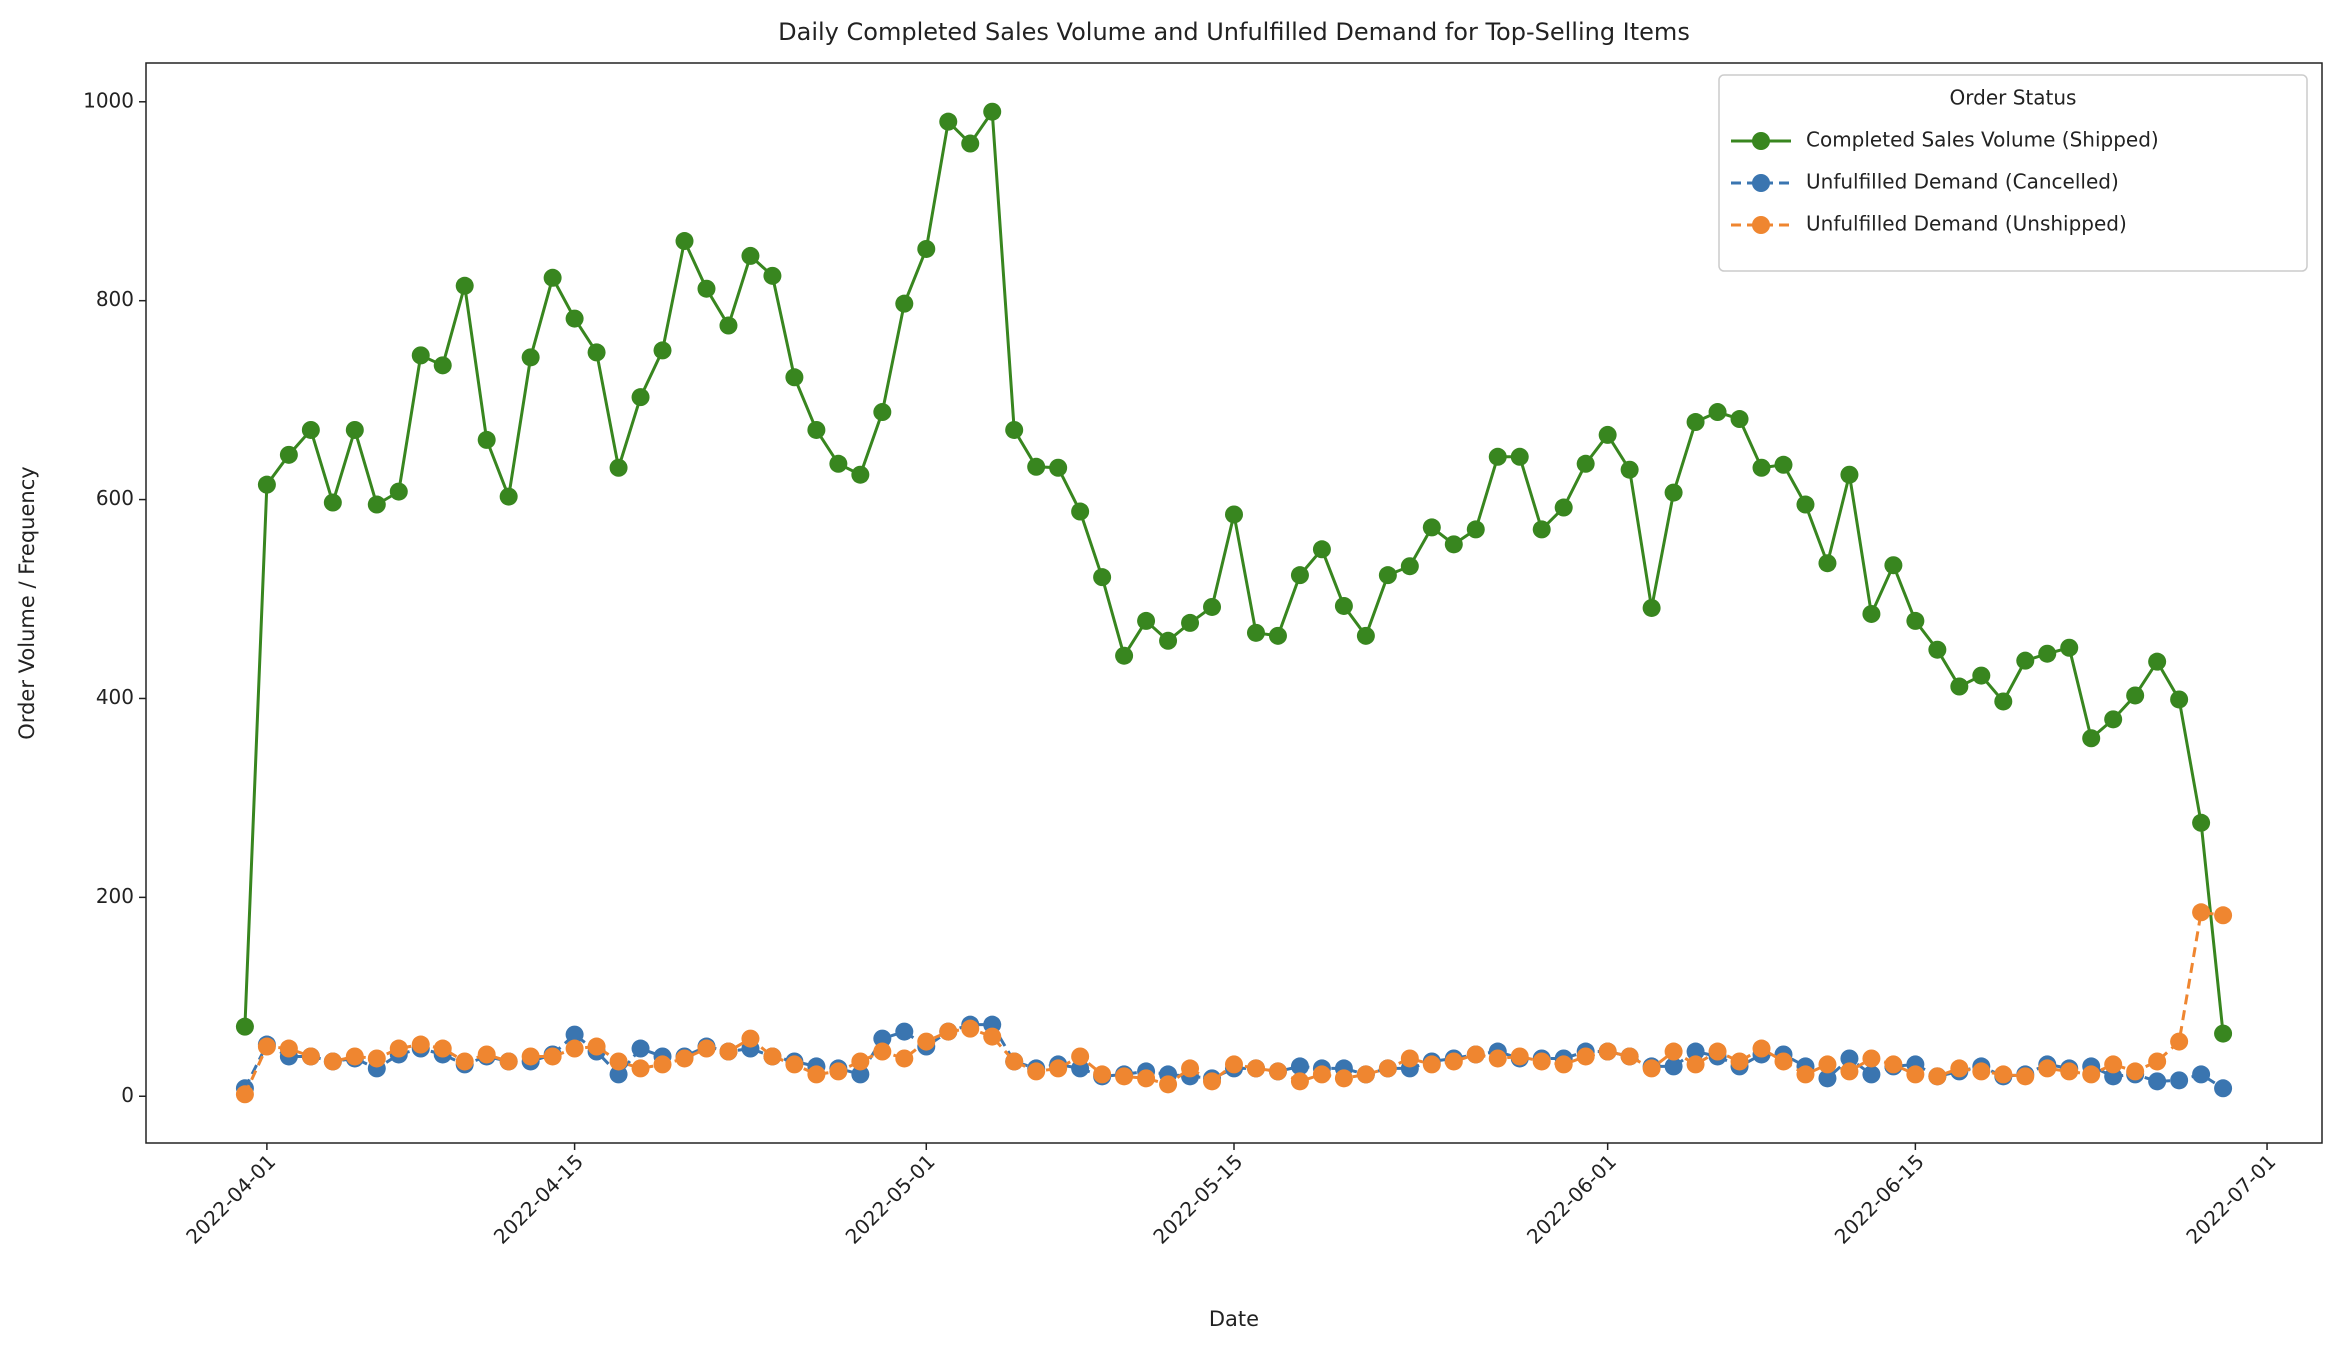  What do you see at coordinates (1966, 224) in the screenshot?
I see `legend-label: Unfulfilled Demand (Unshipped)` at bounding box center [1966, 224].